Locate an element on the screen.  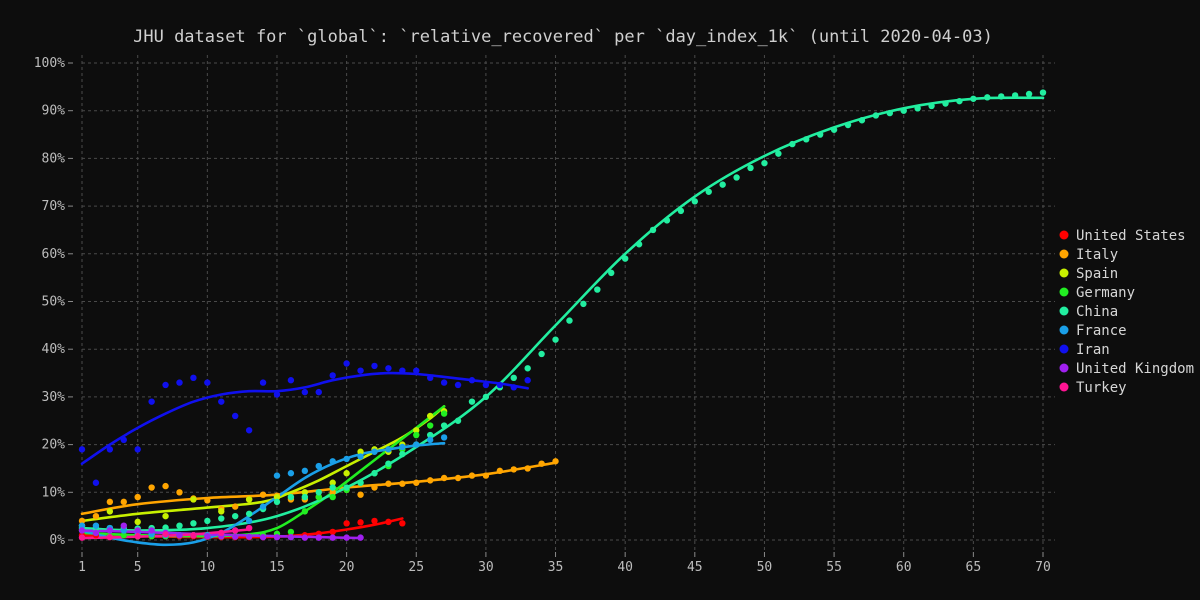
legend-marker-united-kingdom is located at coordinates (1064, 368).